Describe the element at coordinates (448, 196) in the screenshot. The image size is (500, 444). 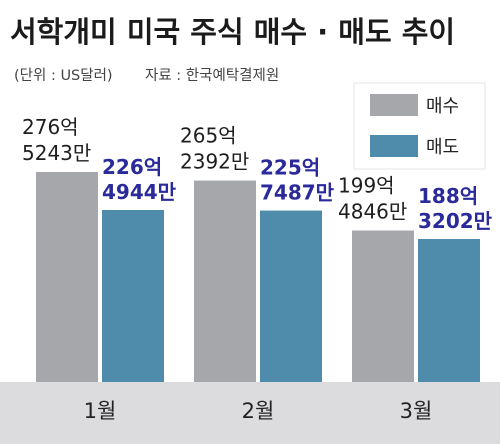
I see `label-sell-3-line1: 188억` at that location.